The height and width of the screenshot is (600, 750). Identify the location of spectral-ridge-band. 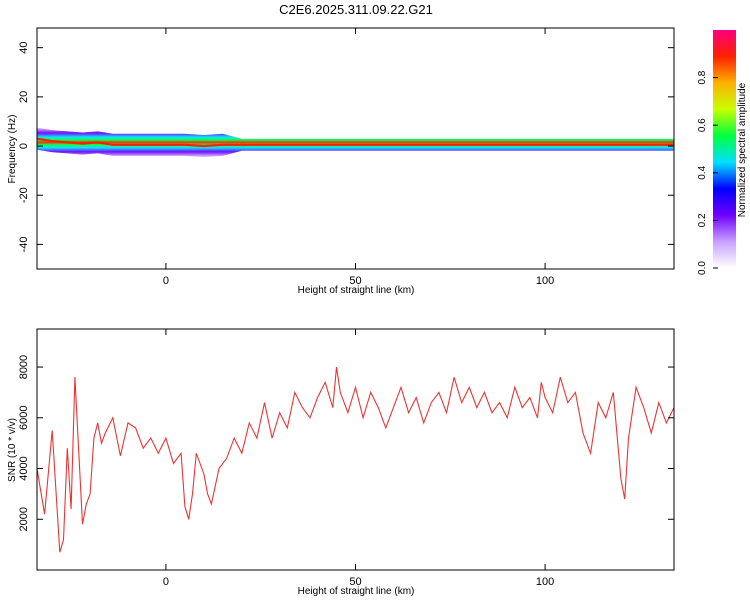
(355, 142).